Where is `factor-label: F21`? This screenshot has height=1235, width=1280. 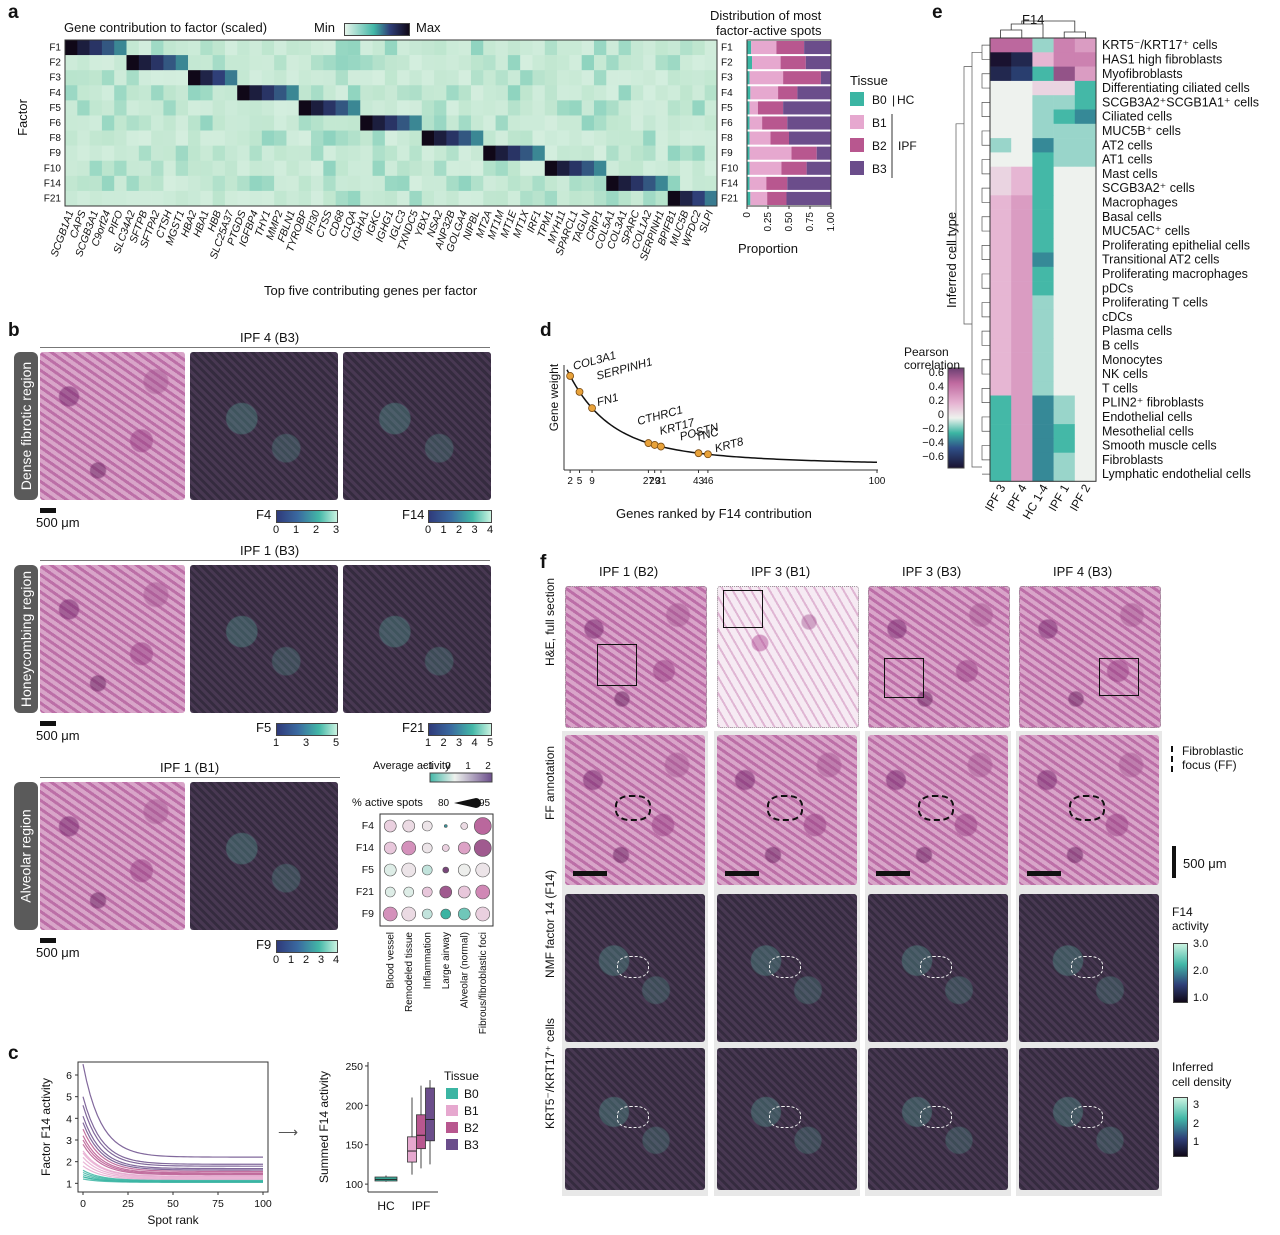
factor-label: F21 is located at coordinates (53, 198).